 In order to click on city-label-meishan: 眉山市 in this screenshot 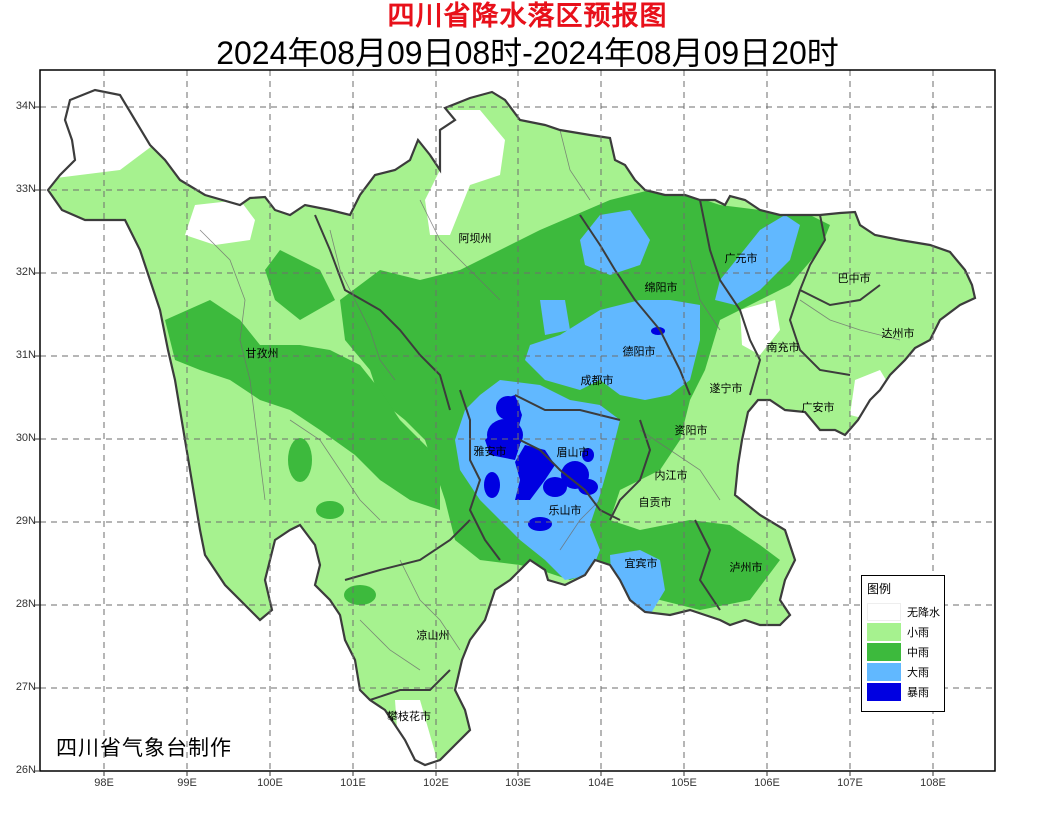, I will do `click(573, 452)`.